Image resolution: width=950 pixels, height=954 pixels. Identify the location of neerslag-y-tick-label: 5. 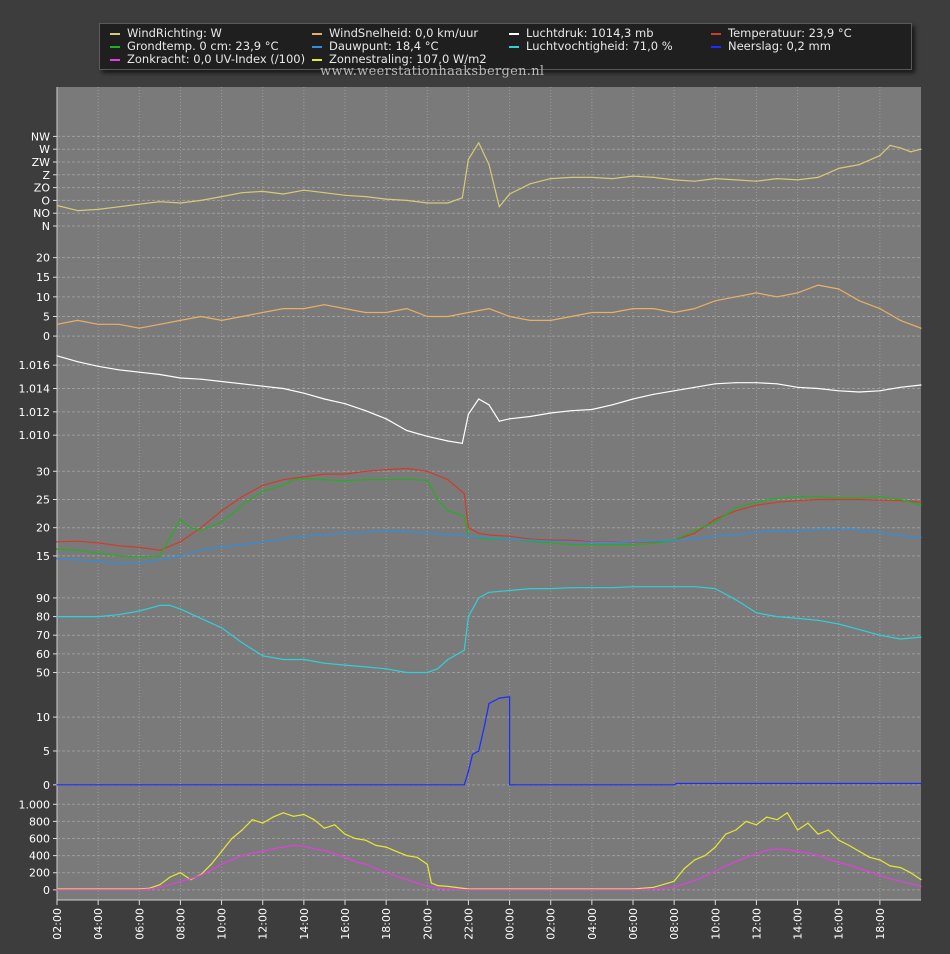
(46, 751).